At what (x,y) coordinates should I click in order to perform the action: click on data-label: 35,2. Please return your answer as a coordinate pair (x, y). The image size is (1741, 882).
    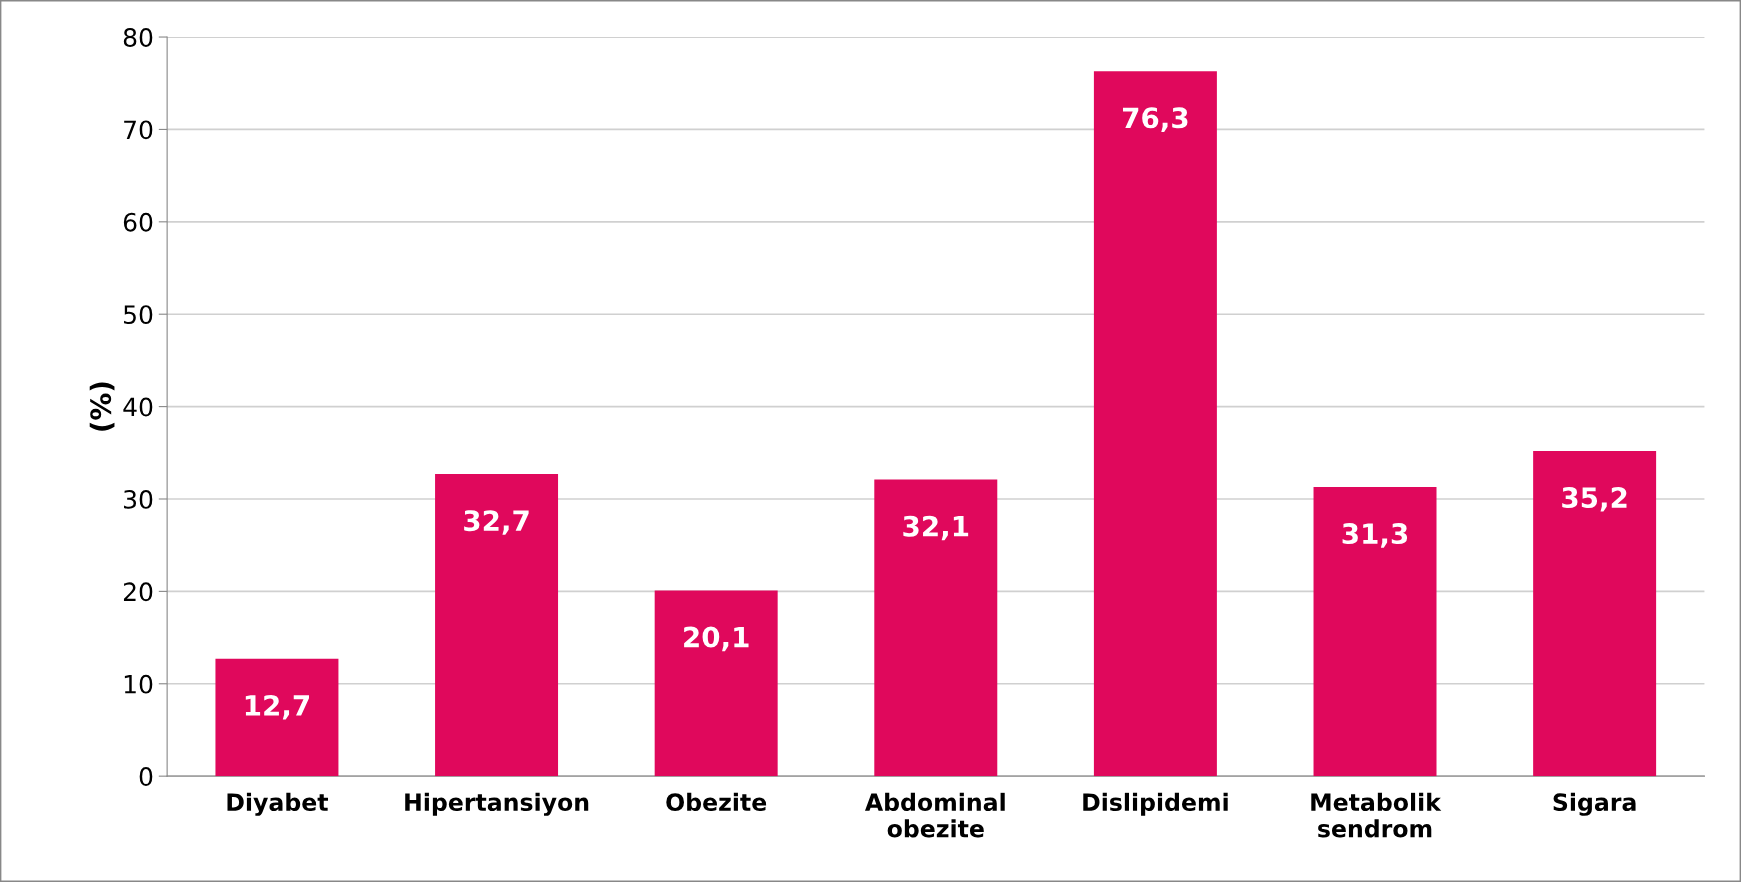
    Looking at the image, I should click on (1594, 499).